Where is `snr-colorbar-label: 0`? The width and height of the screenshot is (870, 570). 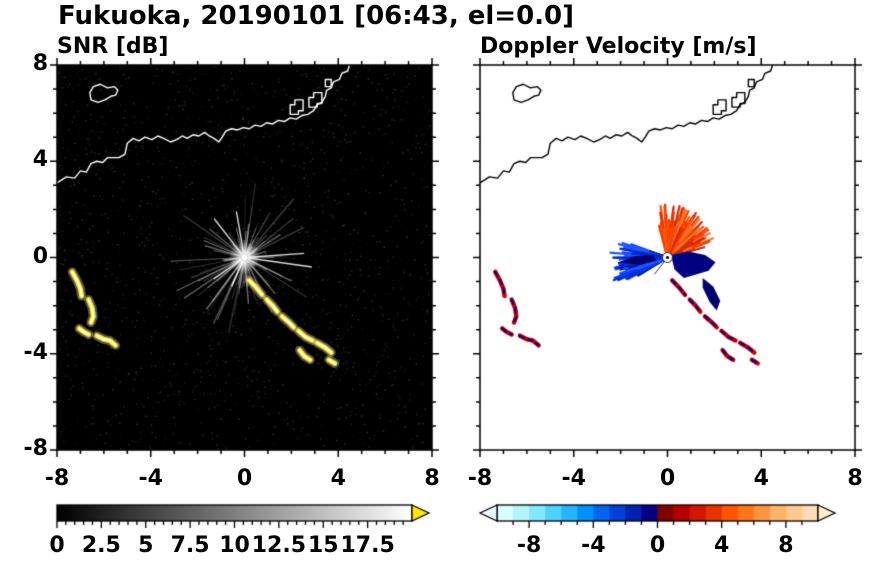 snr-colorbar-label: 0 is located at coordinates (57, 545).